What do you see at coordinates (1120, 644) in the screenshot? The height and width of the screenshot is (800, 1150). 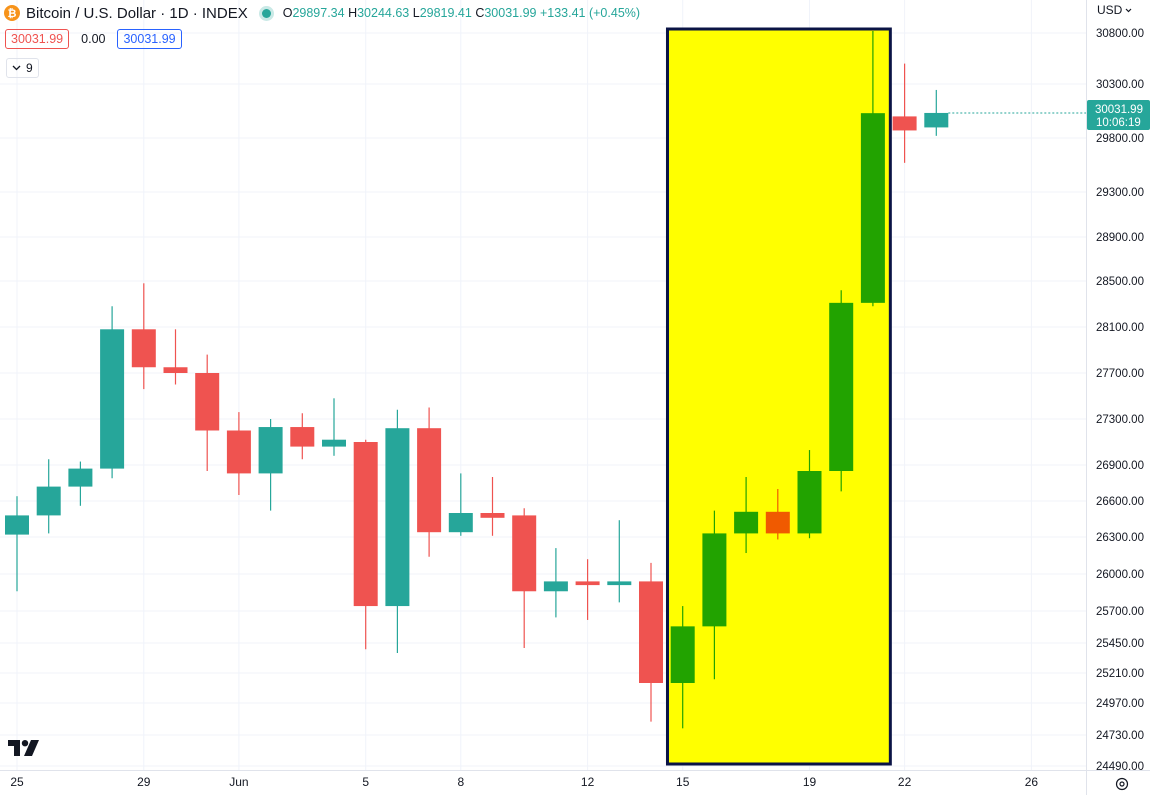 I see `price-tick-label: 25450.00` at bounding box center [1120, 644].